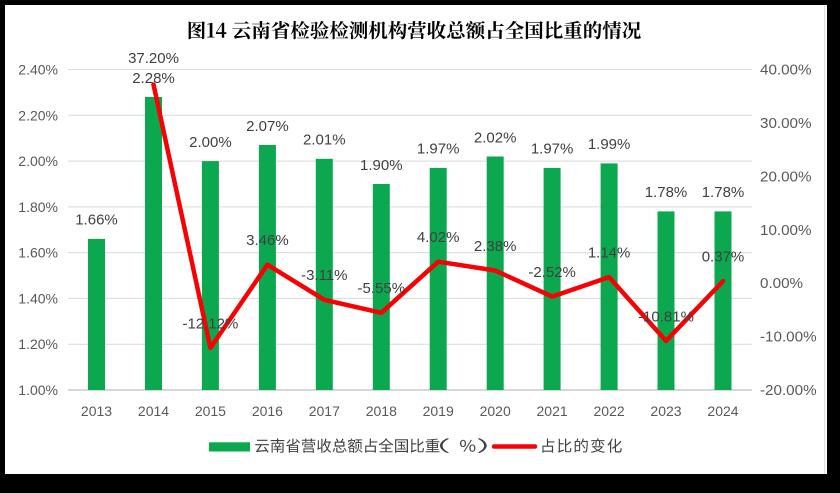 This screenshot has width=840, height=493. What do you see at coordinates (38, 344) in the screenshot?
I see `svg-text: 1.20%` at bounding box center [38, 344].